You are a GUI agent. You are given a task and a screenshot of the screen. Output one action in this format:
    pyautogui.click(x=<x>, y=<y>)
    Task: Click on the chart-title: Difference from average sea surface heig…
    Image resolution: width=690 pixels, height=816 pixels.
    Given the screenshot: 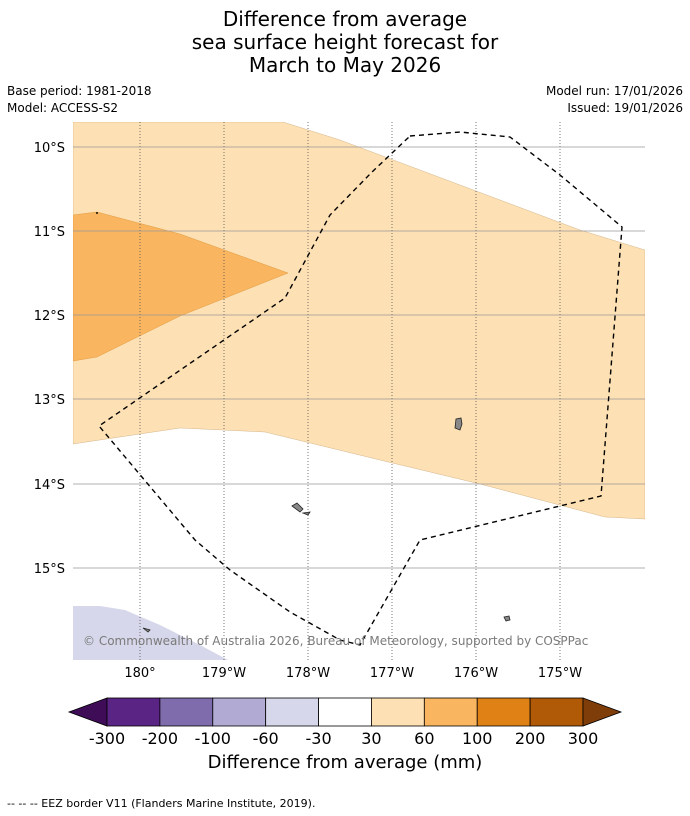 What is the action you would take?
    pyautogui.click(x=345, y=42)
    